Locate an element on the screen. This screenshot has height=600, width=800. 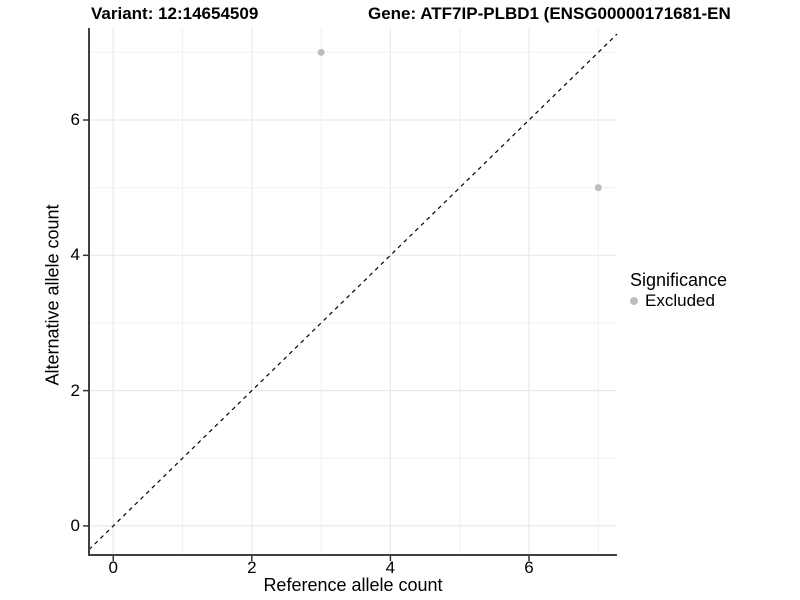
variant-title: Variant: 12:14654509 is located at coordinates (175, 13).